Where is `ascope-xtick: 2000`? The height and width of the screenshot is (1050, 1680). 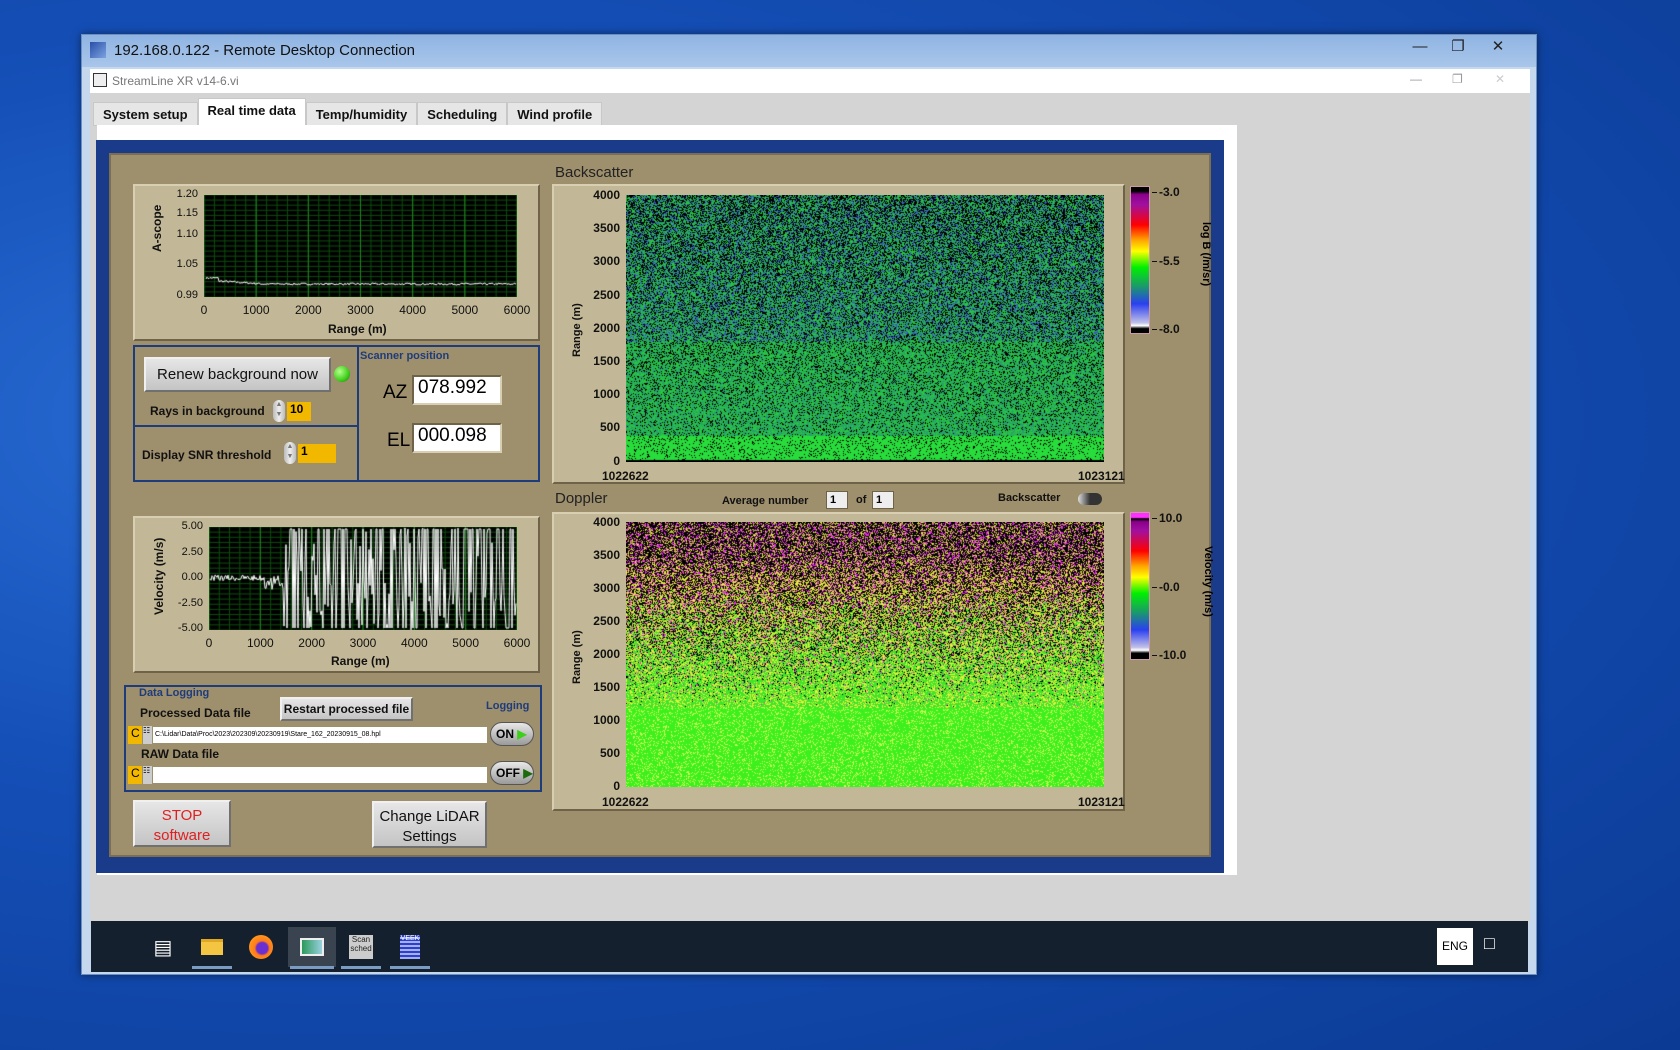
ascope-xtick: 2000 is located at coordinates (308, 310).